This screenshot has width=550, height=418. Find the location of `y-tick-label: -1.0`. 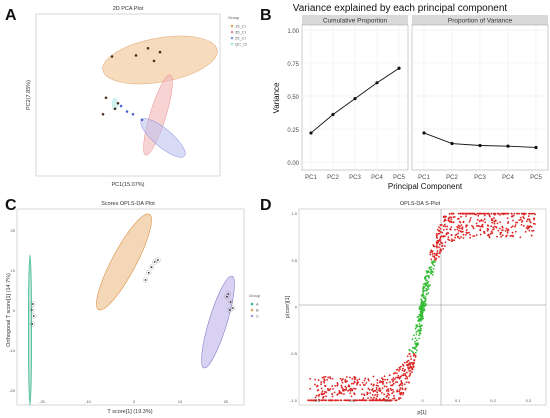

y-tick-label: -1.0 is located at coordinates (294, 400).